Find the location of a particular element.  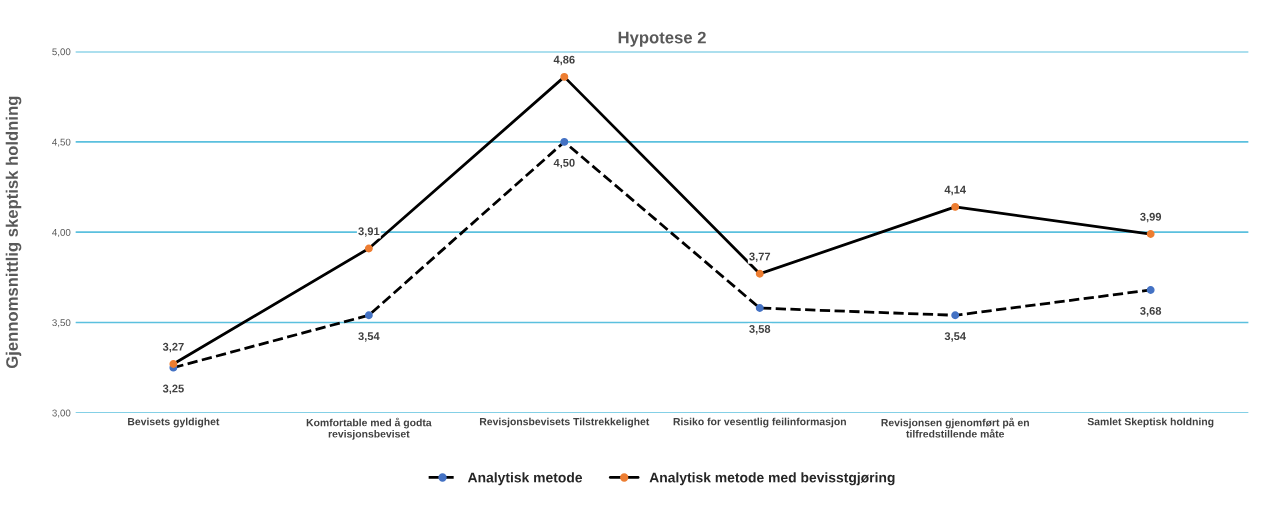

y-tick-label: 4,50 is located at coordinates (61, 142).